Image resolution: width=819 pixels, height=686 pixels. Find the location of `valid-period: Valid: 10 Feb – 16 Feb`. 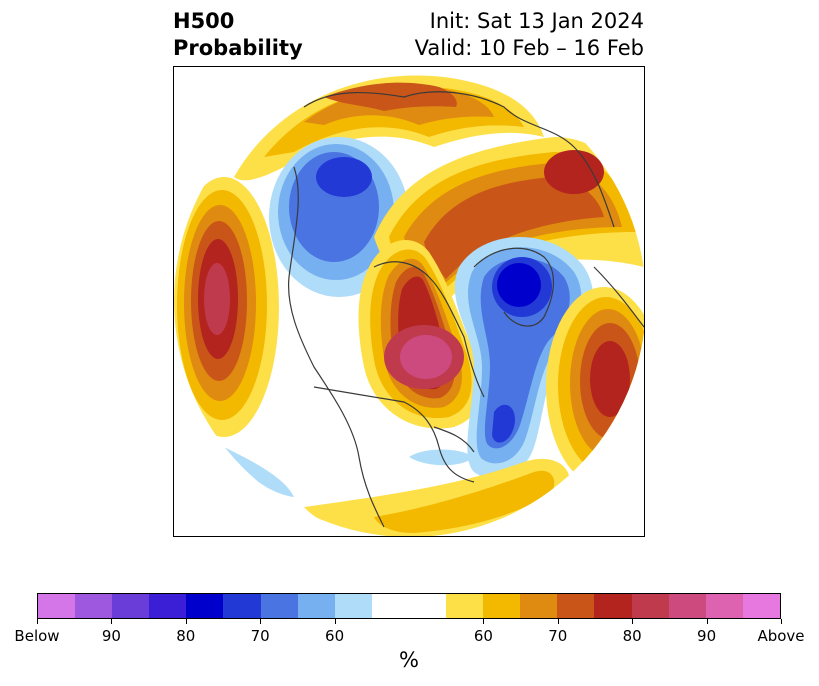

valid-period: Valid: 10 Feb – 16 Feb is located at coordinates (529, 48).